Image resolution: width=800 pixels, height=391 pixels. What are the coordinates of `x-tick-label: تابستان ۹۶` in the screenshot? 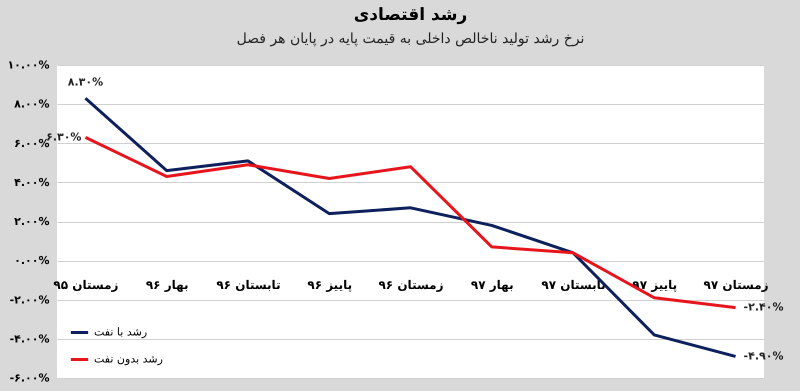 It's located at (248, 285).